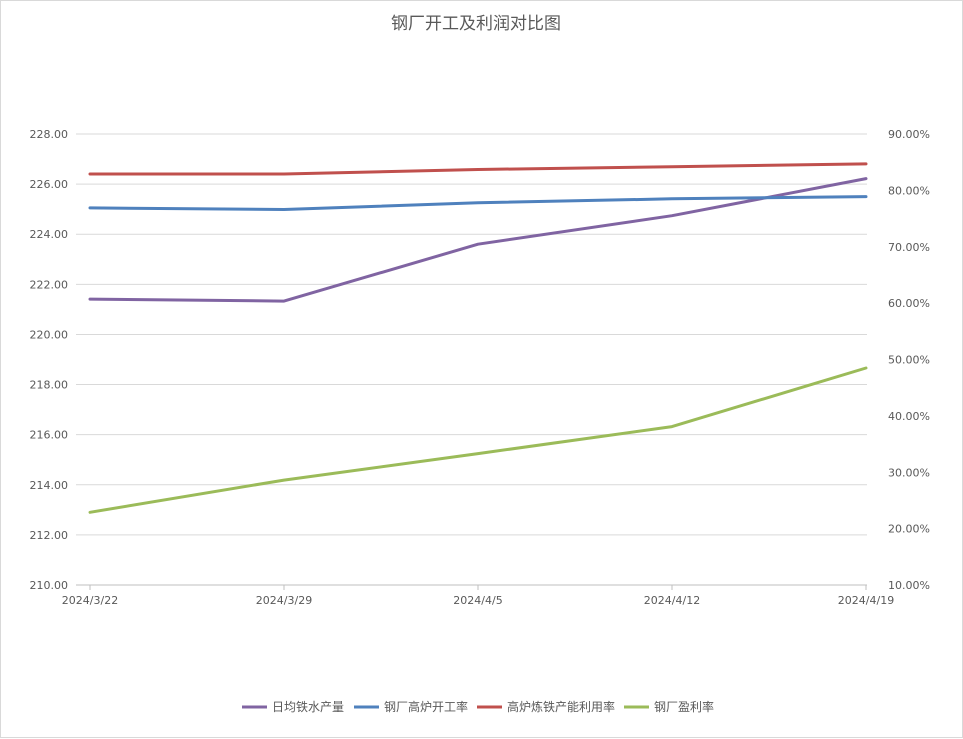 Image resolution: width=963 pixels, height=739 pixels. I want to click on x-tick-label: 2024/3/29, so click(284, 600).